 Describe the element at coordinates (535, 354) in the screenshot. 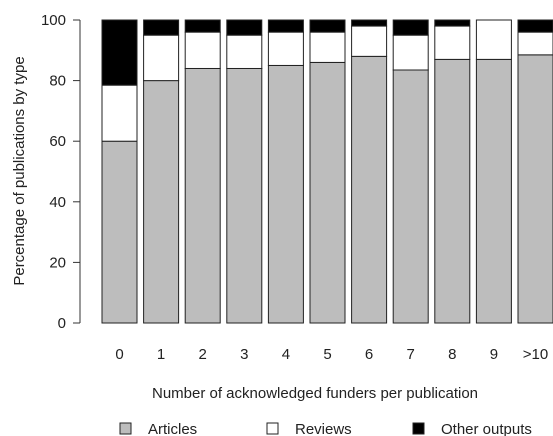

I see `x-tick-label: >10` at that location.